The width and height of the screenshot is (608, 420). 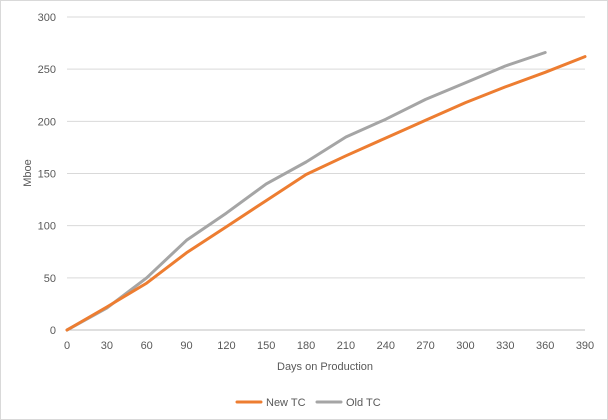 What do you see at coordinates (47, 122) in the screenshot?
I see `y-tick-label: 200` at bounding box center [47, 122].